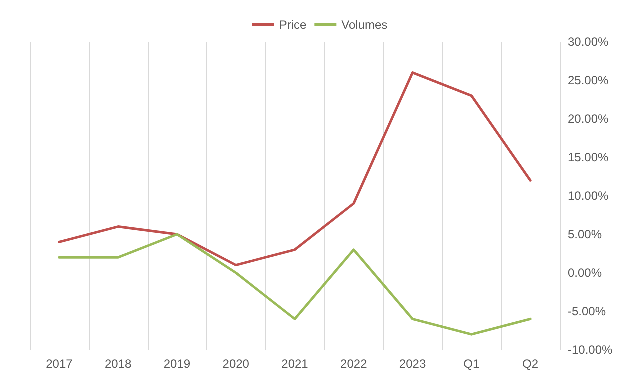  Describe the element at coordinates (293, 25) in the screenshot. I see `legend-label: Price` at that location.